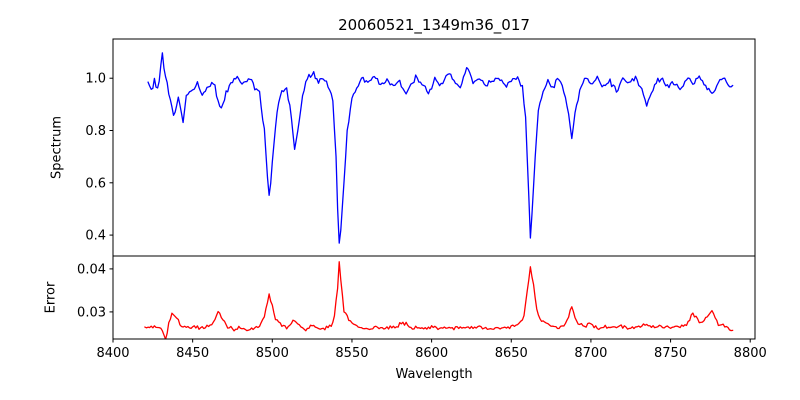 This screenshot has height=400, width=800. Describe the element at coordinates (750, 353) in the screenshot. I see `x-tick-label: 8800` at that location.